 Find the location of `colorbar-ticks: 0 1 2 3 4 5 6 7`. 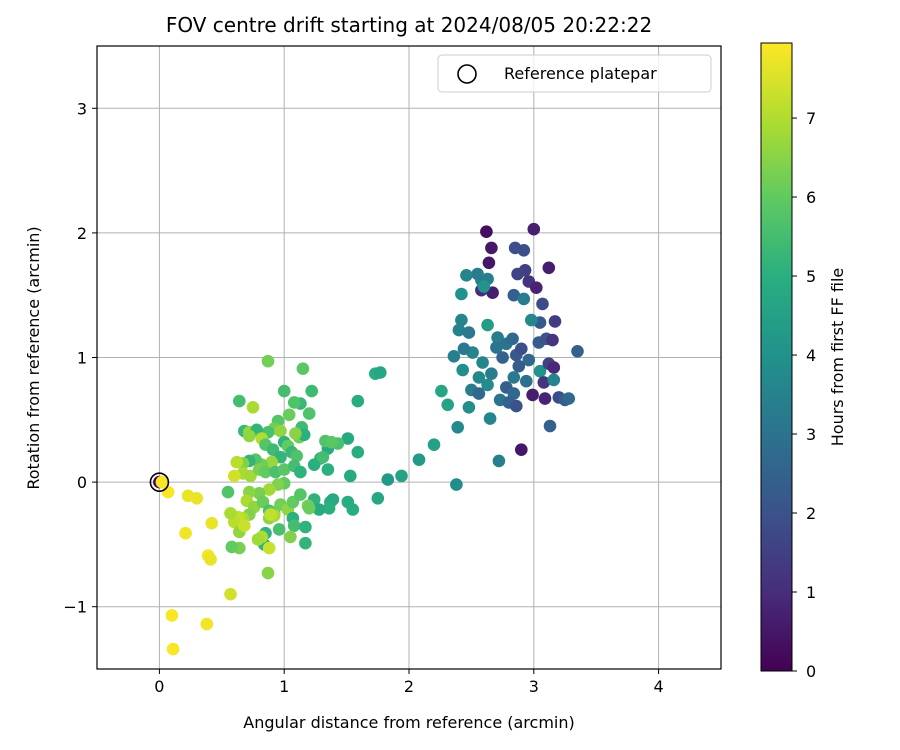

colorbar-ticks: 0 1 2 3 4 5 6 7 is located at coordinates (804, 395).